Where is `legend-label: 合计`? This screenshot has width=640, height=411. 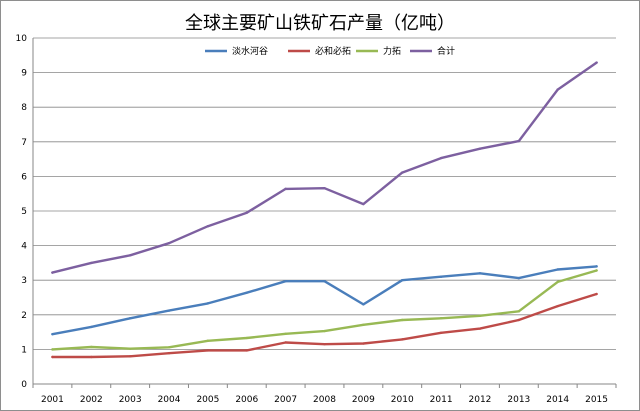 legend-label: 合计 is located at coordinates (446, 51).